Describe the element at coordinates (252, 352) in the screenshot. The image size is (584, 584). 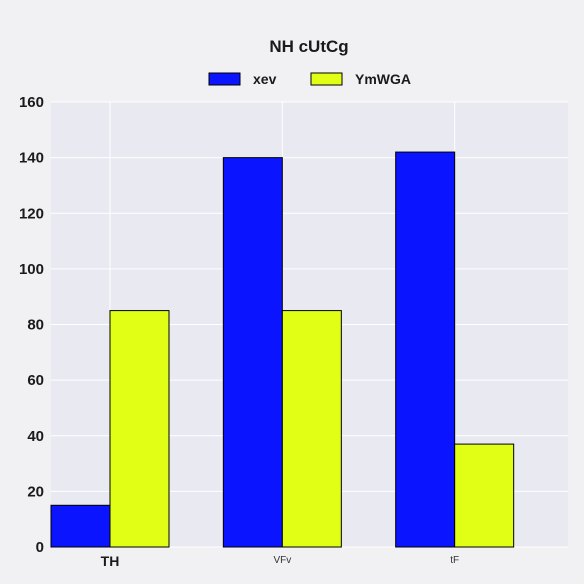
I see `bar-xev-vfv` at that location.